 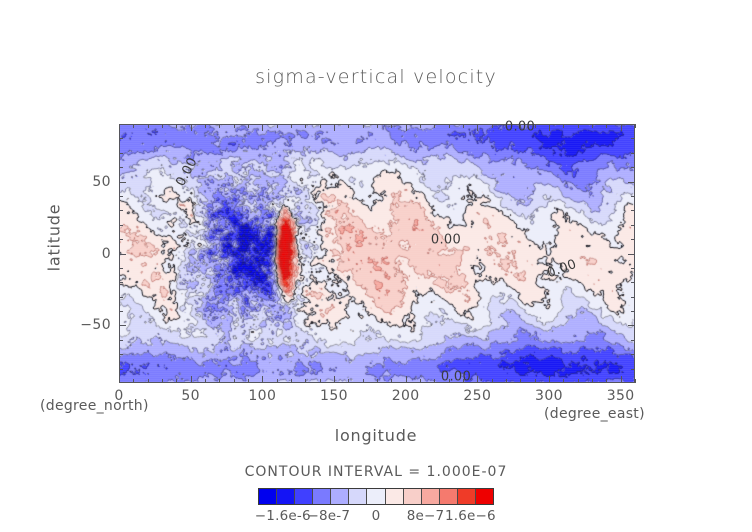 I want to click on colorbar, so click(x=376, y=496).